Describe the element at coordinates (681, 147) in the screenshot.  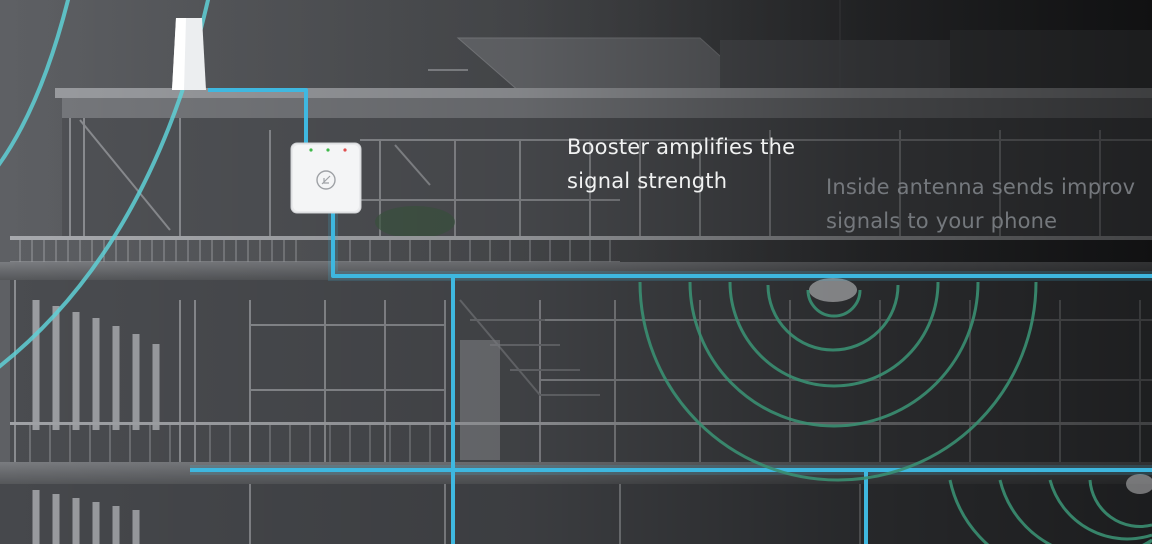
I see `booster-caption-line-1: Booster amplifies the` at that location.